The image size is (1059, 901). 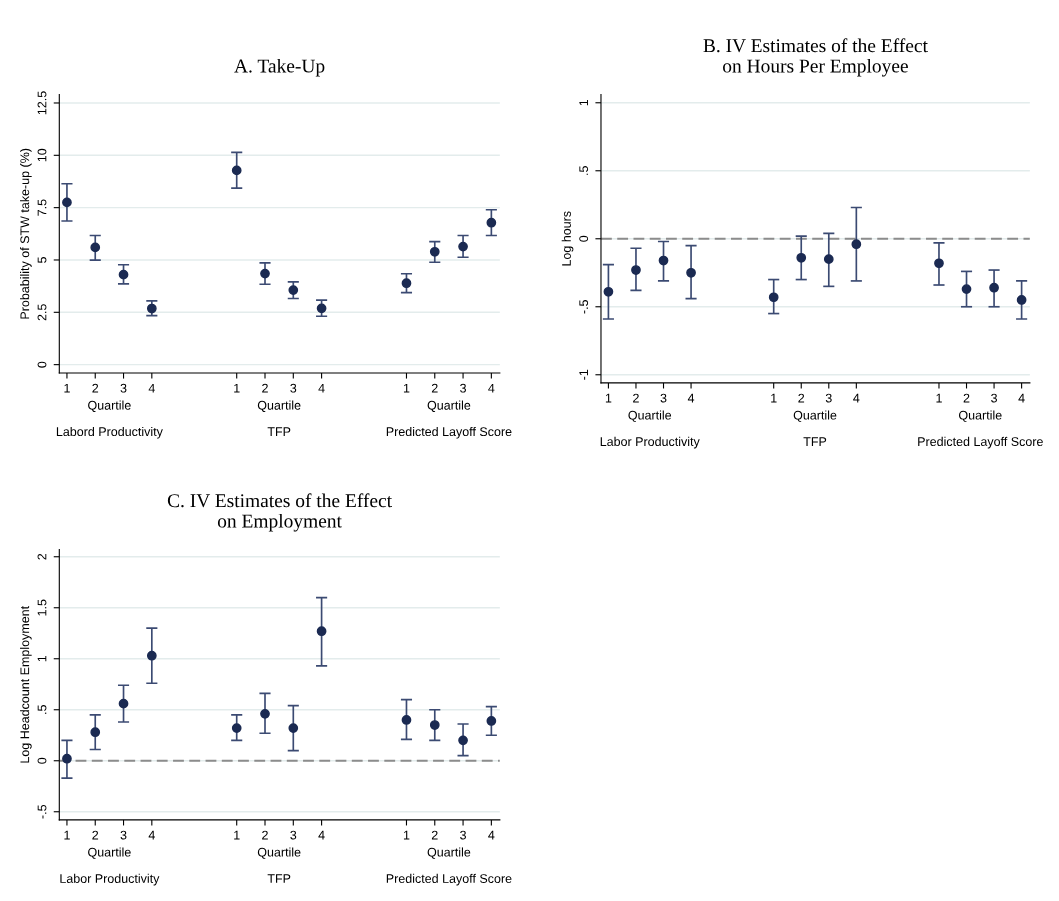 What do you see at coordinates (42, 155) in the screenshot?
I see `y-tick-label: 10` at bounding box center [42, 155].